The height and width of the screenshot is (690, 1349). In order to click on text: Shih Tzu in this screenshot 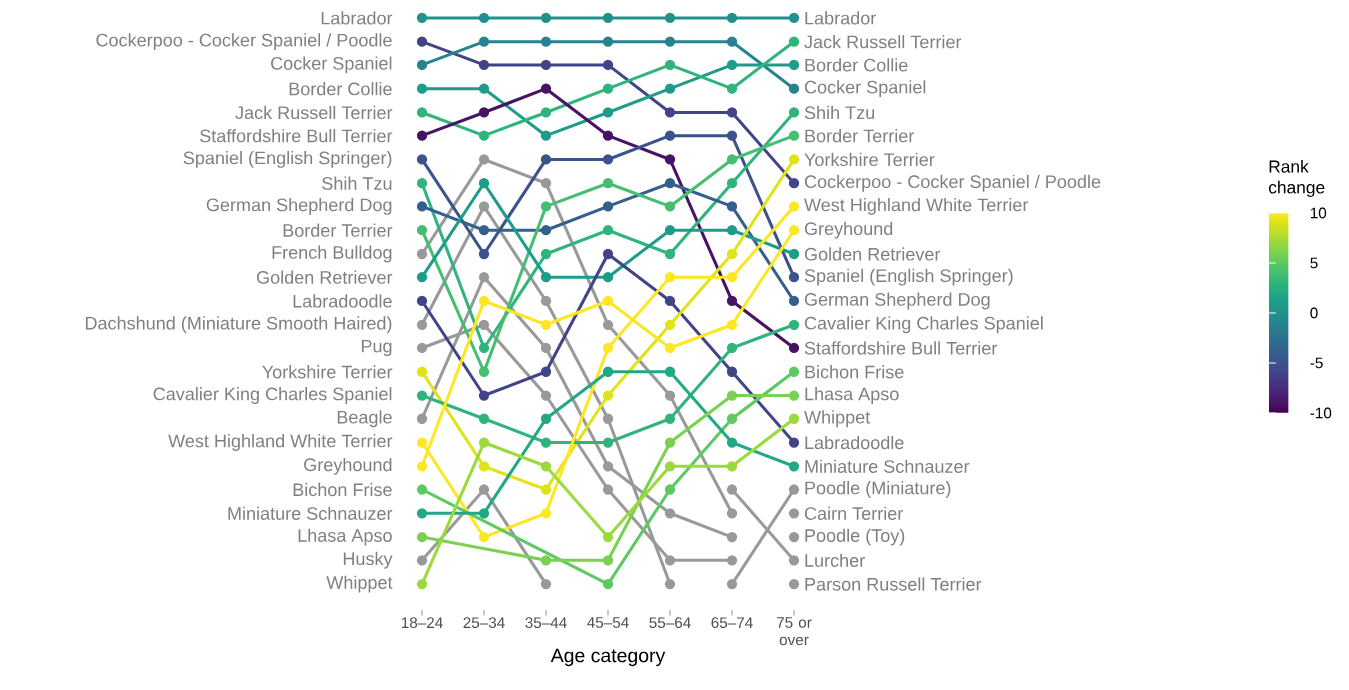, I will do `click(357, 183)`.